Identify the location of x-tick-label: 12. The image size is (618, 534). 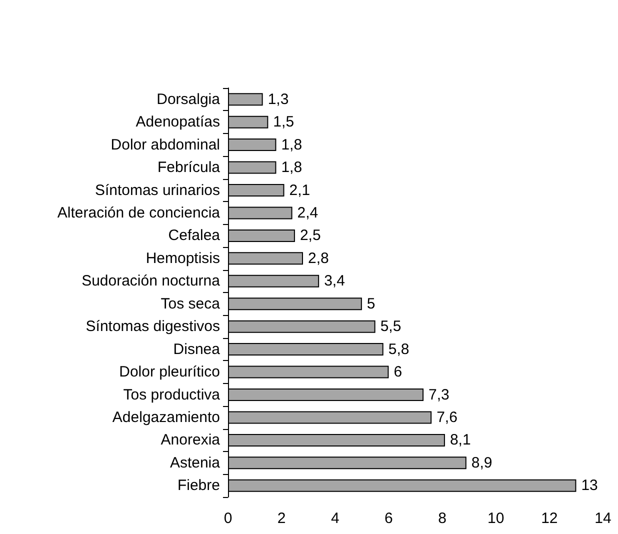
(549, 518).